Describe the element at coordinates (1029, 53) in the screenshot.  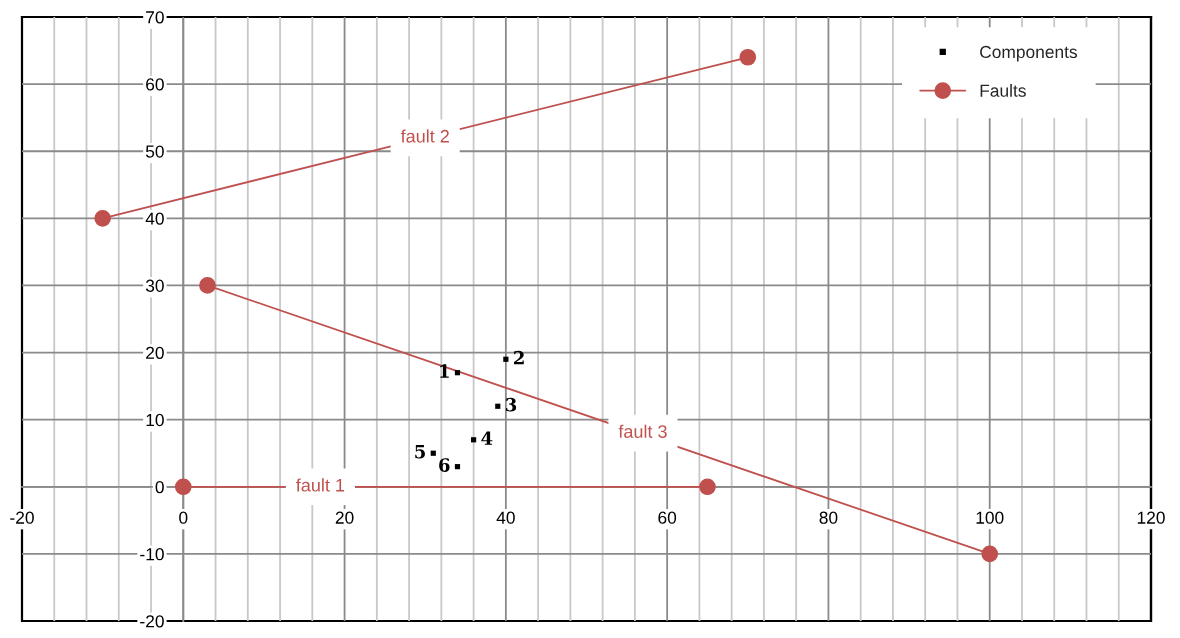
I see `legend-label: Components` at that location.